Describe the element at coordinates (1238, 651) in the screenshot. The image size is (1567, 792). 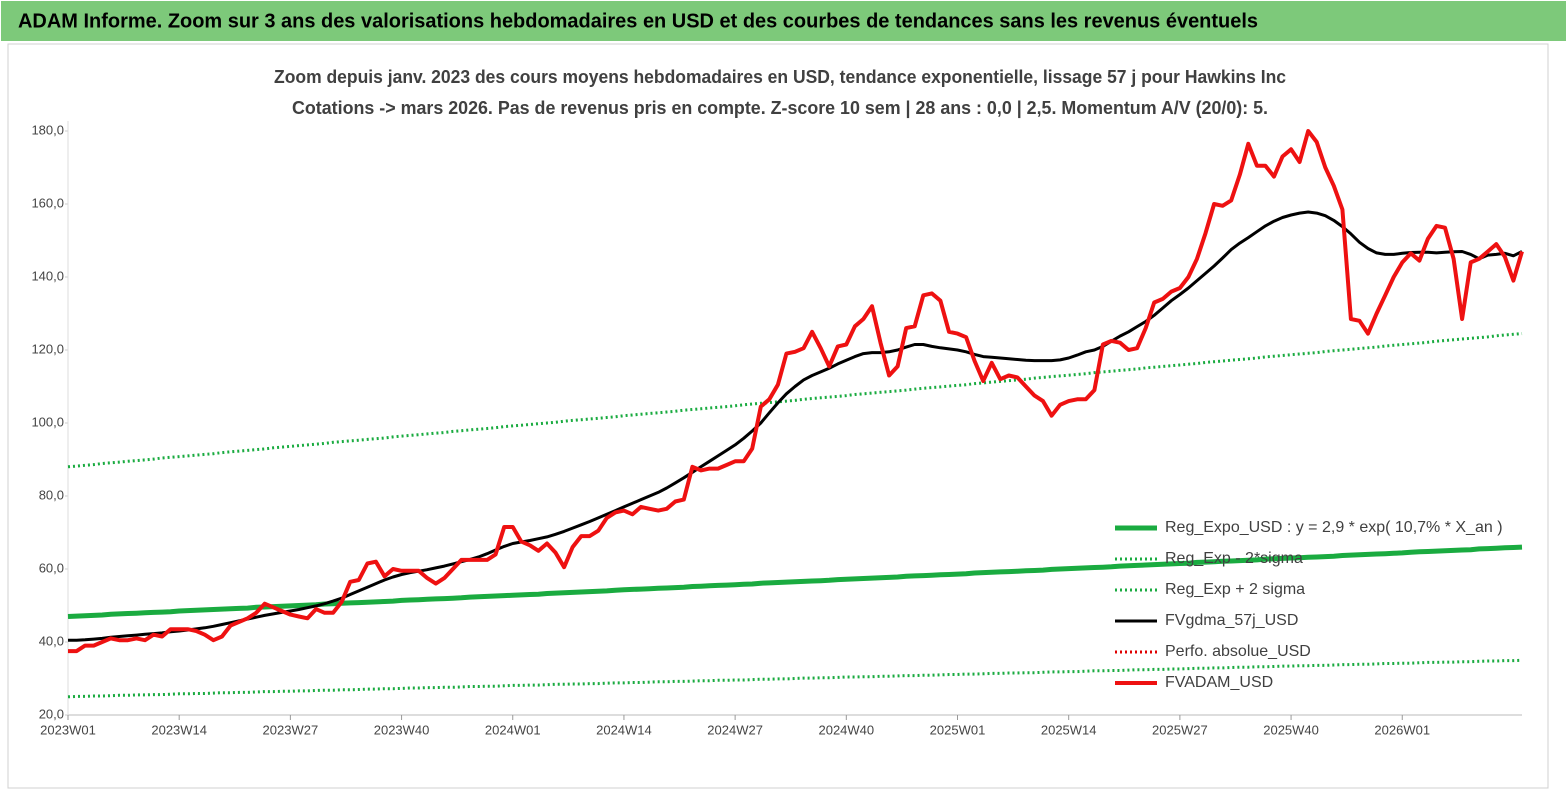
I see `legend-label: Perfo. absolue_USD` at that location.